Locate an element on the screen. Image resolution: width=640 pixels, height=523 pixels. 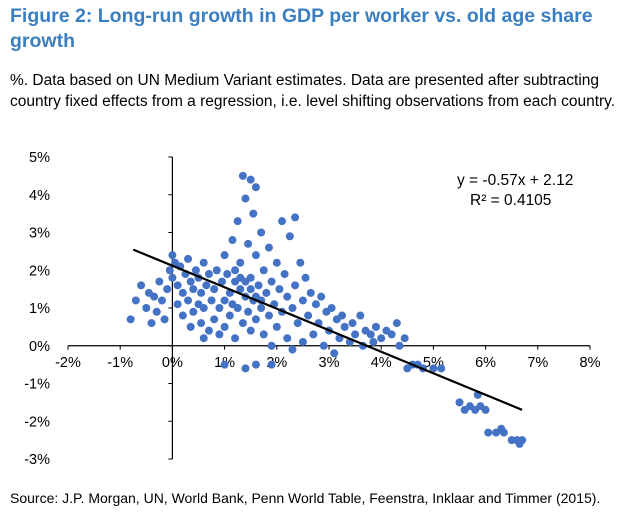
y-tick-label: 4% is located at coordinates (39, 196).